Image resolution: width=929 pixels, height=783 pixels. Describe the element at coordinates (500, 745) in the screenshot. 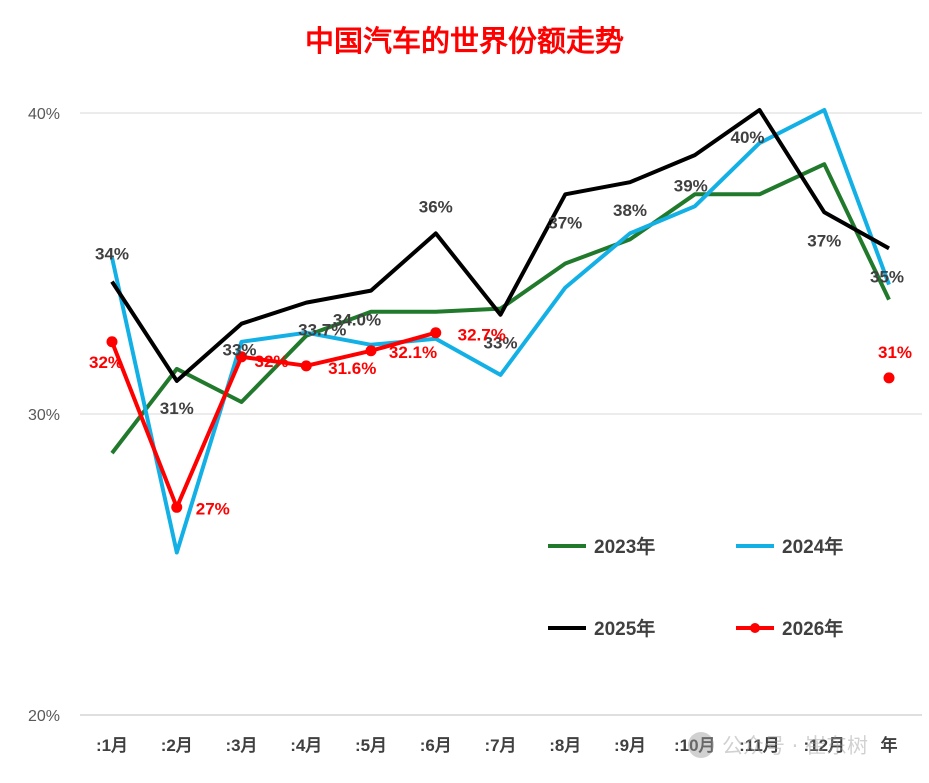

I see `x-tick-label: :7月` at that location.